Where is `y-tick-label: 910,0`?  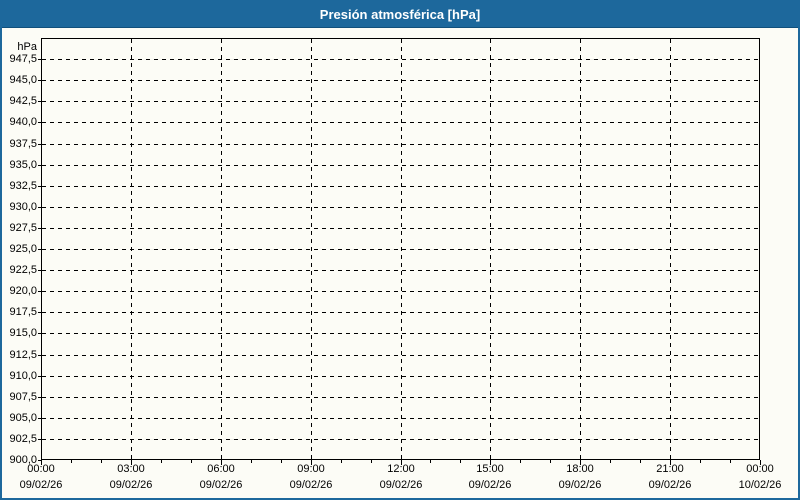 y-tick-label: 910,0 is located at coordinates (23, 376).